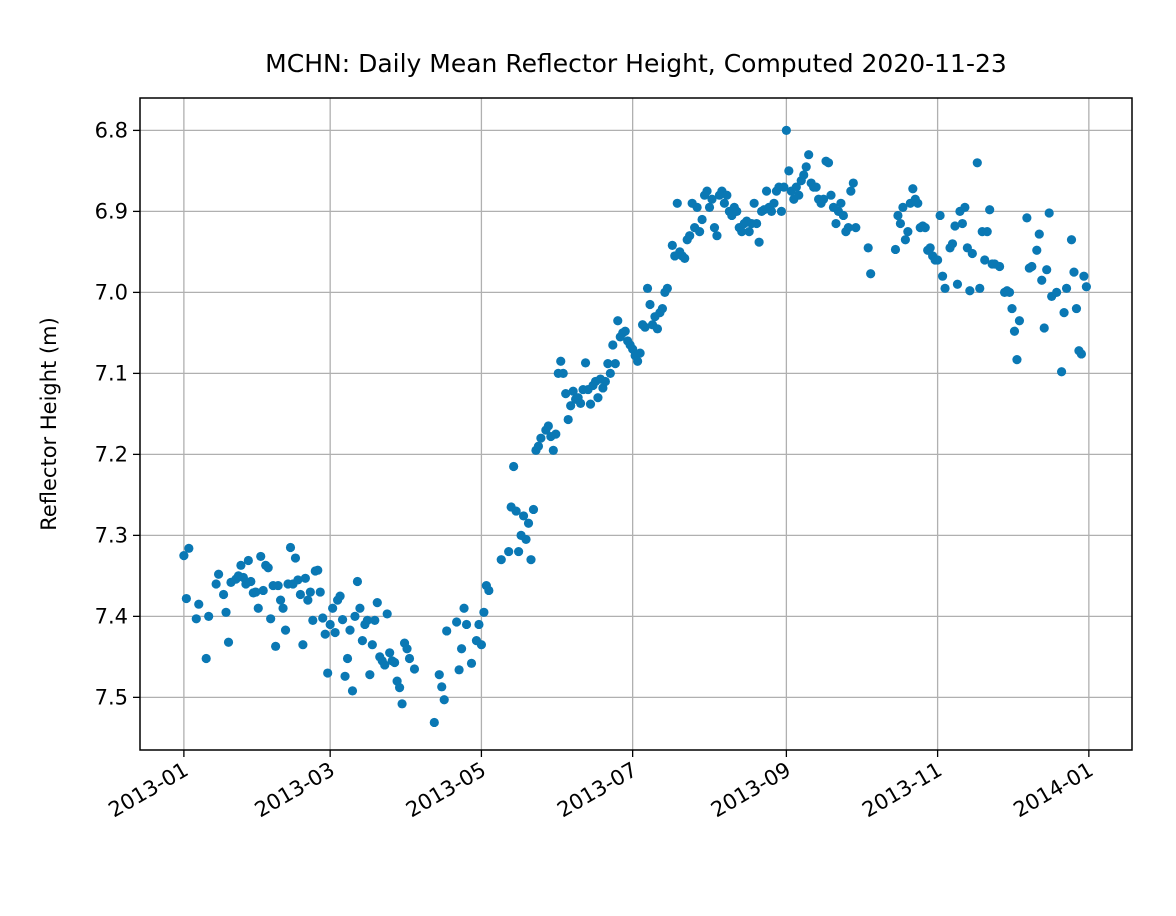 This screenshot has height=916, width=1176. What do you see at coordinates (111, 616) in the screenshot?
I see `y-tick-label: 7.4` at bounding box center [111, 616].